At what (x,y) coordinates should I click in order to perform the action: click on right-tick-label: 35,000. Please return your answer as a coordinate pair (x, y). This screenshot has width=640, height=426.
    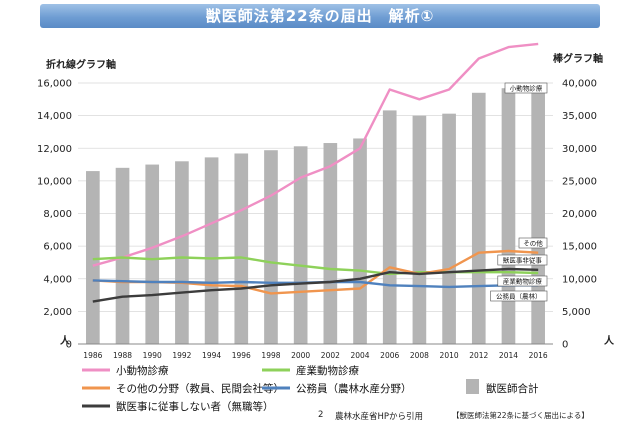
    Looking at the image, I should click on (579, 116).